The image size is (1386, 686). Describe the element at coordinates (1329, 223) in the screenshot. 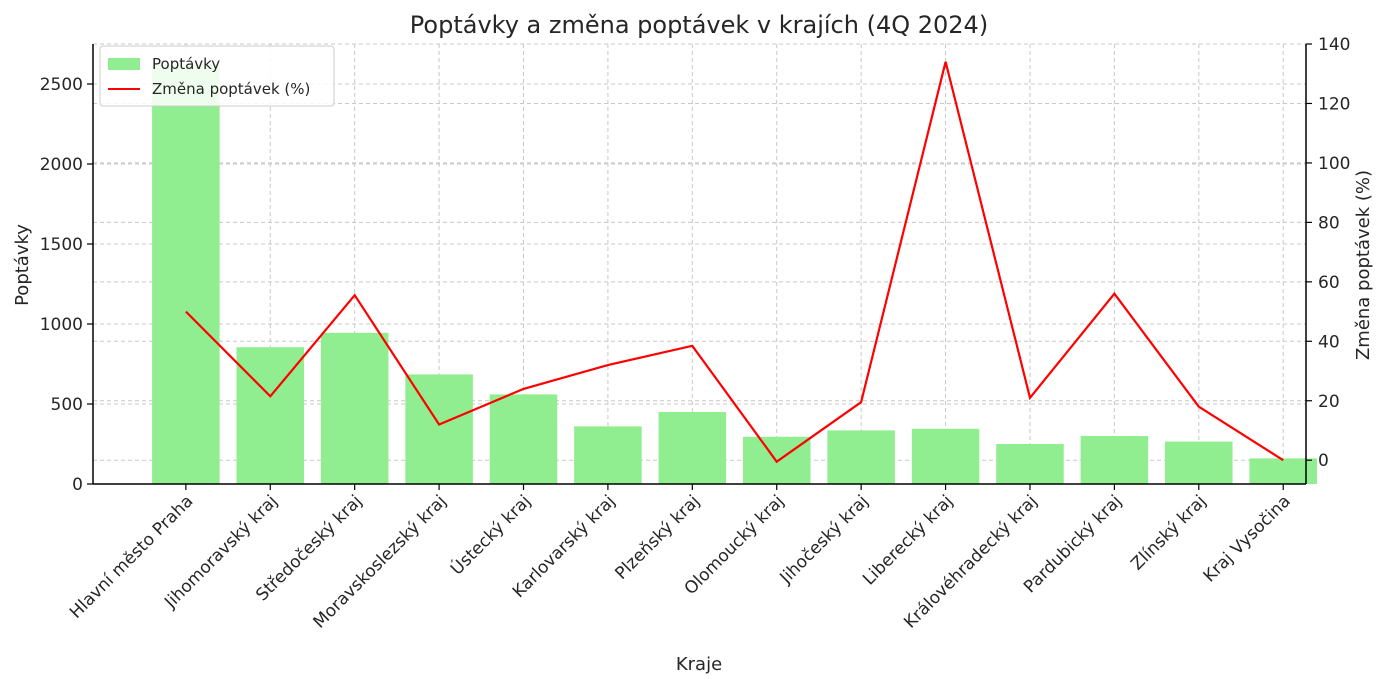

I see `y2-tick-label: 80` at that location.